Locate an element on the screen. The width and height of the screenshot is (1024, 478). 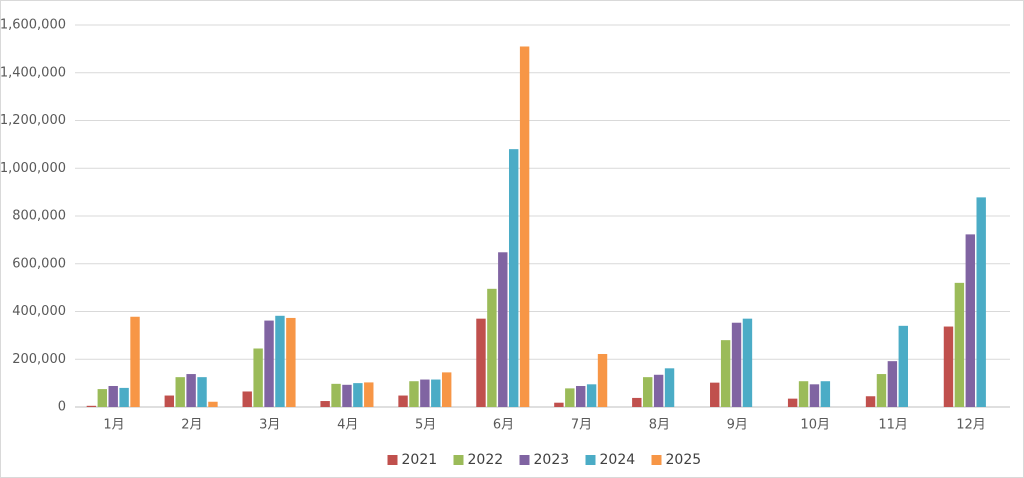
x-tick-label: 2月 is located at coordinates (191, 425).